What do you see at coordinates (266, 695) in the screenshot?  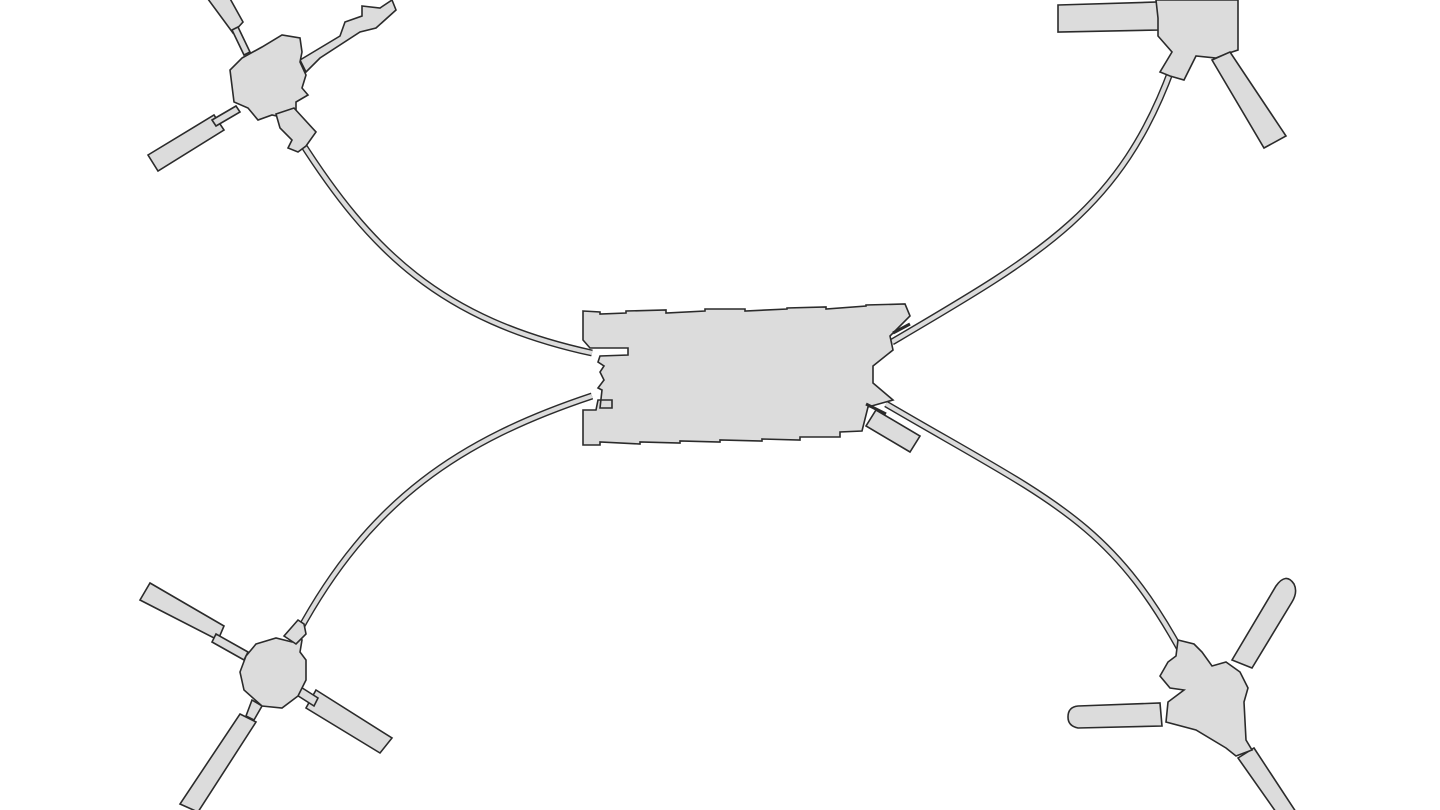 I see `satellite-southwest` at bounding box center [266, 695].